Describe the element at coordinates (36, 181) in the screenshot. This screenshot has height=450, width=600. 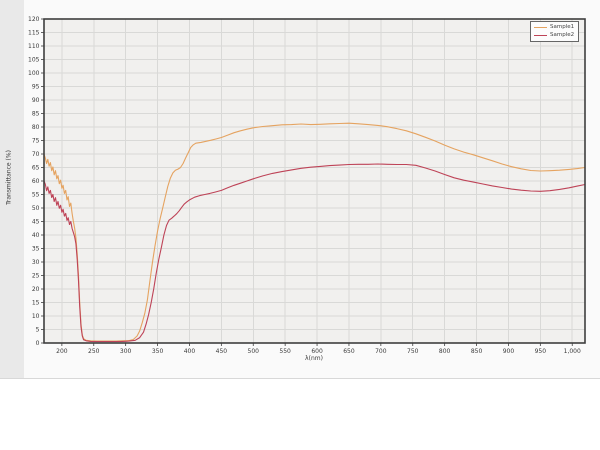
I see `y-tick-label: 60` at that location.